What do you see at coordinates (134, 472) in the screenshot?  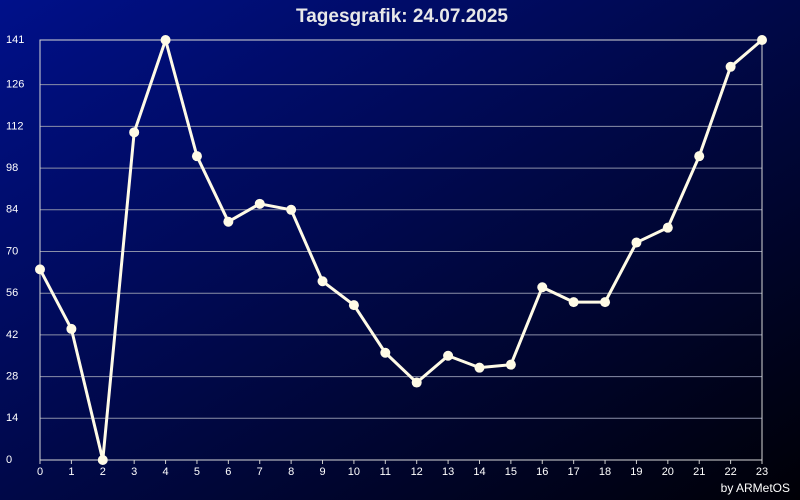 I see `x-tick-label: 3` at bounding box center [134, 472].